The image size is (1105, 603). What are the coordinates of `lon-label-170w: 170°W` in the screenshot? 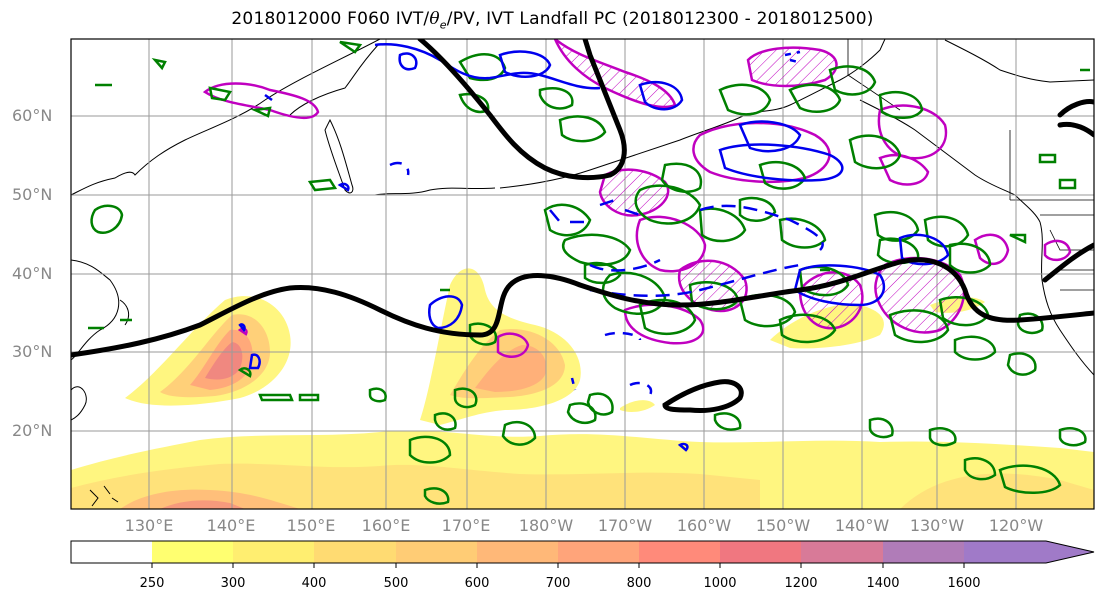 It's located at (625, 525).